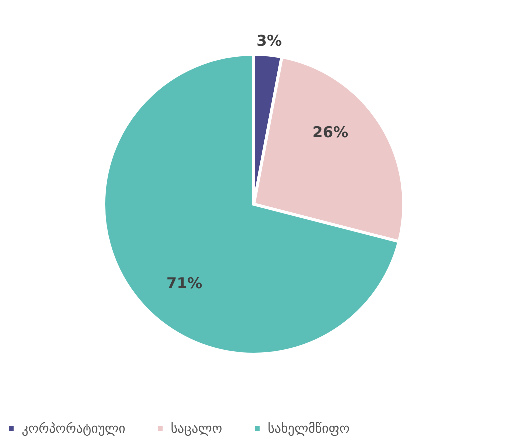 The height and width of the screenshot is (441, 508). What do you see at coordinates (330, 133) in the screenshot?
I see `data-label: 26%` at bounding box center [330, 133].